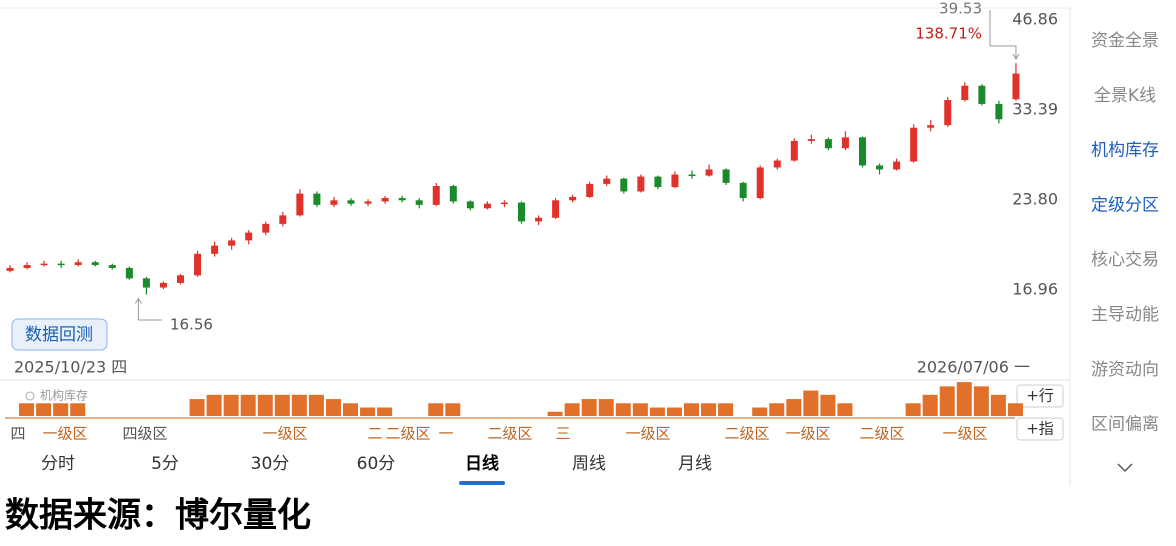 Image resolution: width=1176 pixels, height=546 pixels. Describe the element at coordinates (881, 434) in the screenshot. I see `zone-label: 二级区` at that location.